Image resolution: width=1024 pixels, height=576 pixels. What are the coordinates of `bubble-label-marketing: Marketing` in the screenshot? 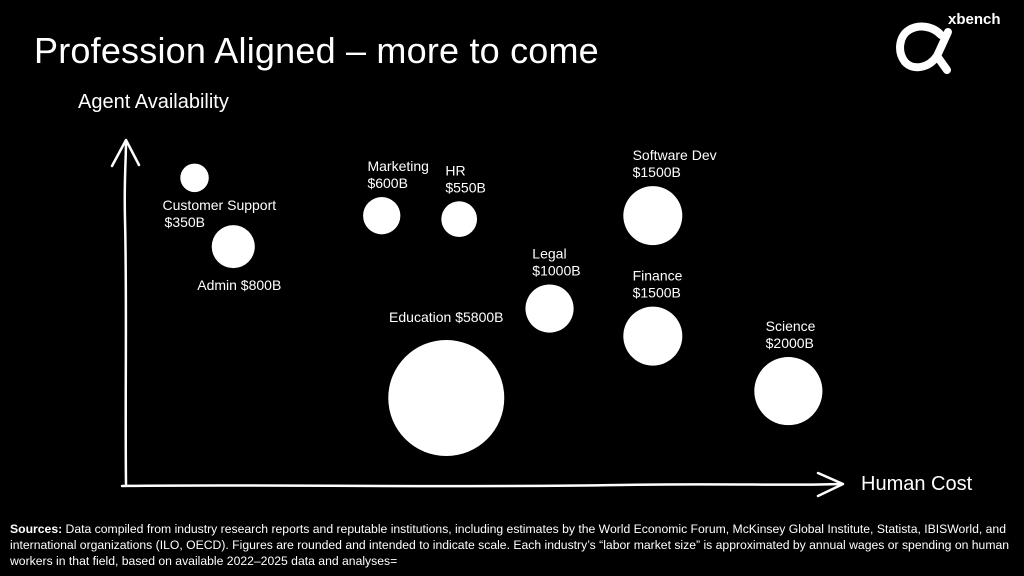 It's located at (397, 166).